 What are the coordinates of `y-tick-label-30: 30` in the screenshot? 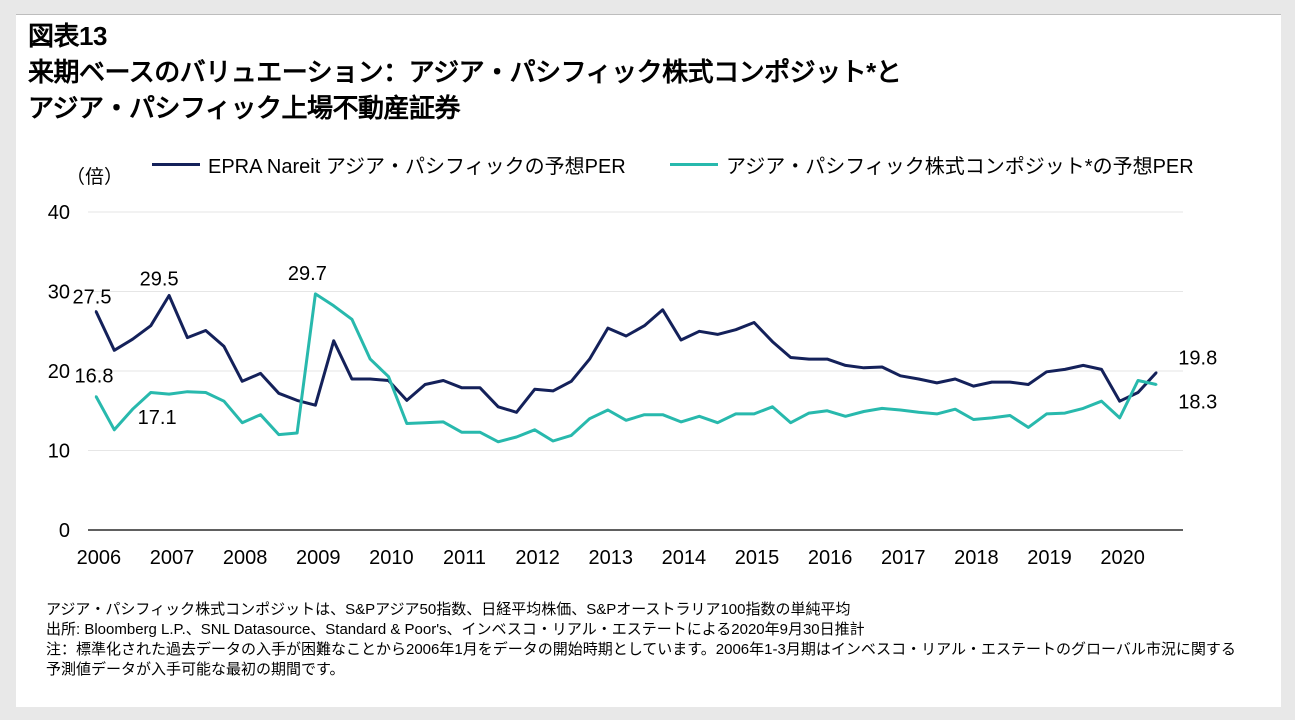 It's located at (59, 293).